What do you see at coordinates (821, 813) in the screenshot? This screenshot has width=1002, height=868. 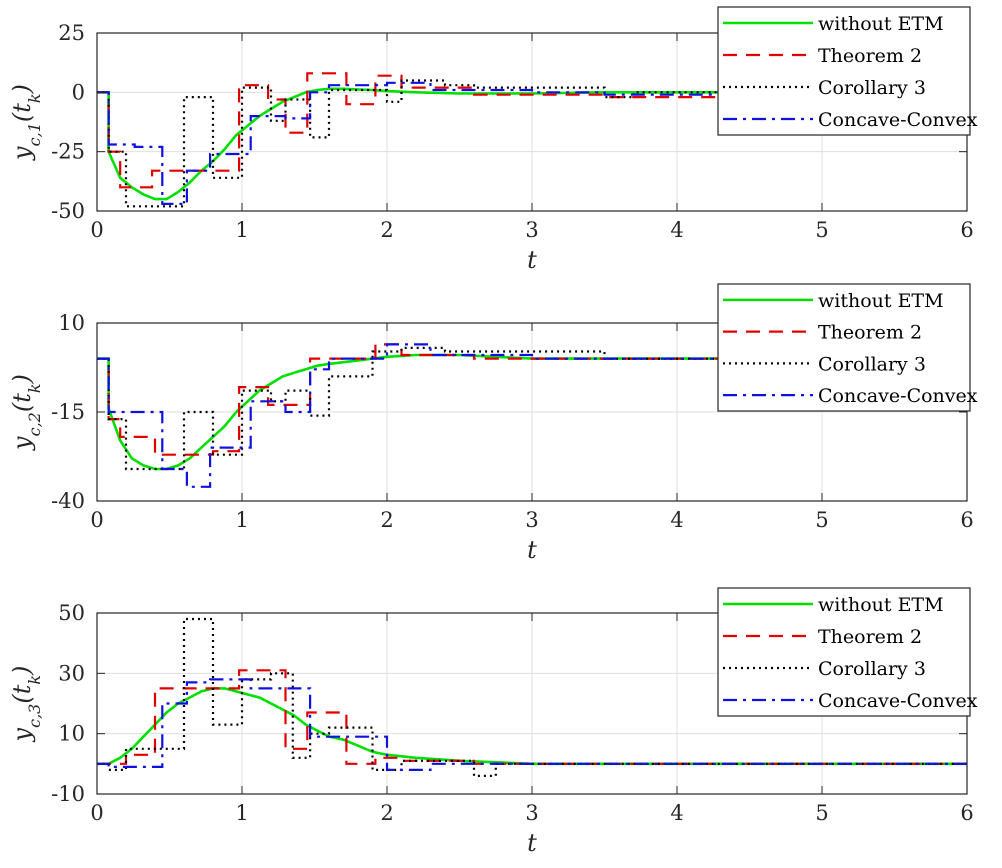 I see `xtick-label-2-5: 5` at bounding box center [821, 813].